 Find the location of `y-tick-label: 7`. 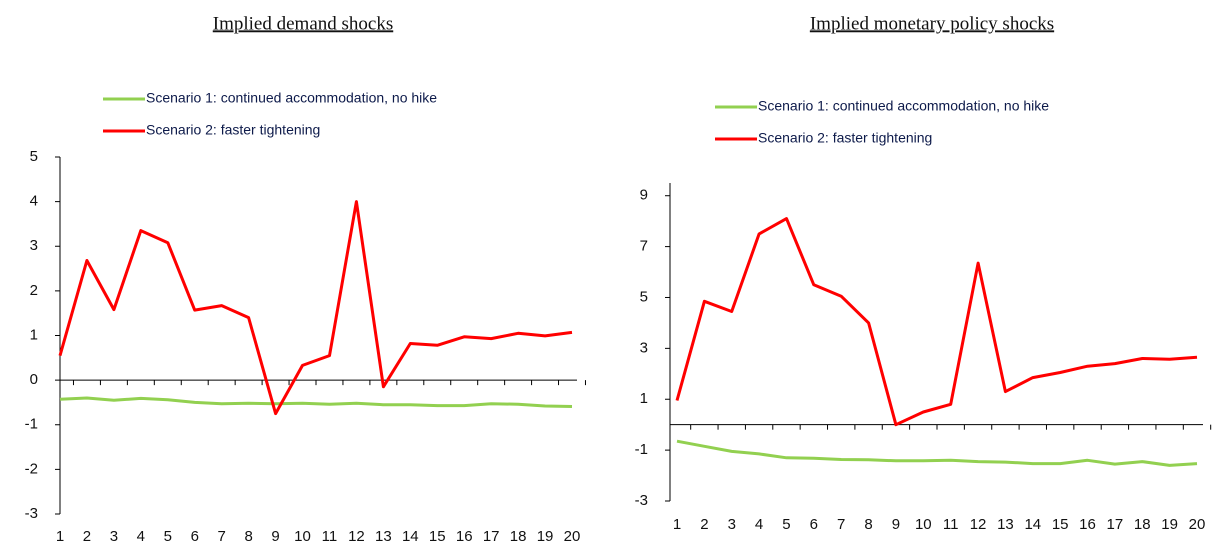

y-tick-label: 7 is located at coordinates (644, 246).